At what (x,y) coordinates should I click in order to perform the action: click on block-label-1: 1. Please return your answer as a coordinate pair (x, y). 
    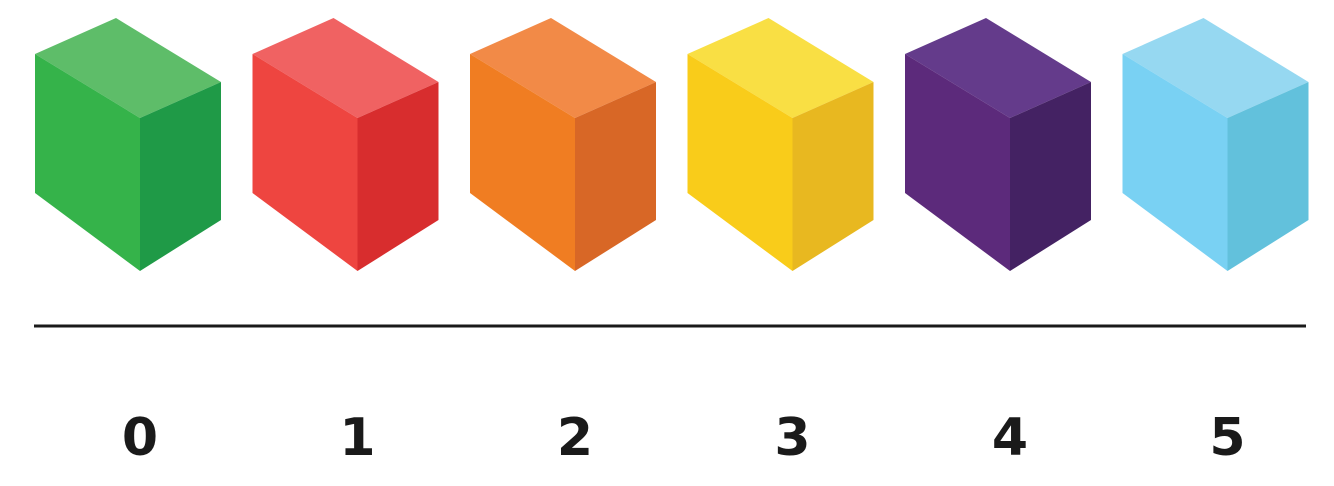
    Looking at the image, I should click on (357, 438).